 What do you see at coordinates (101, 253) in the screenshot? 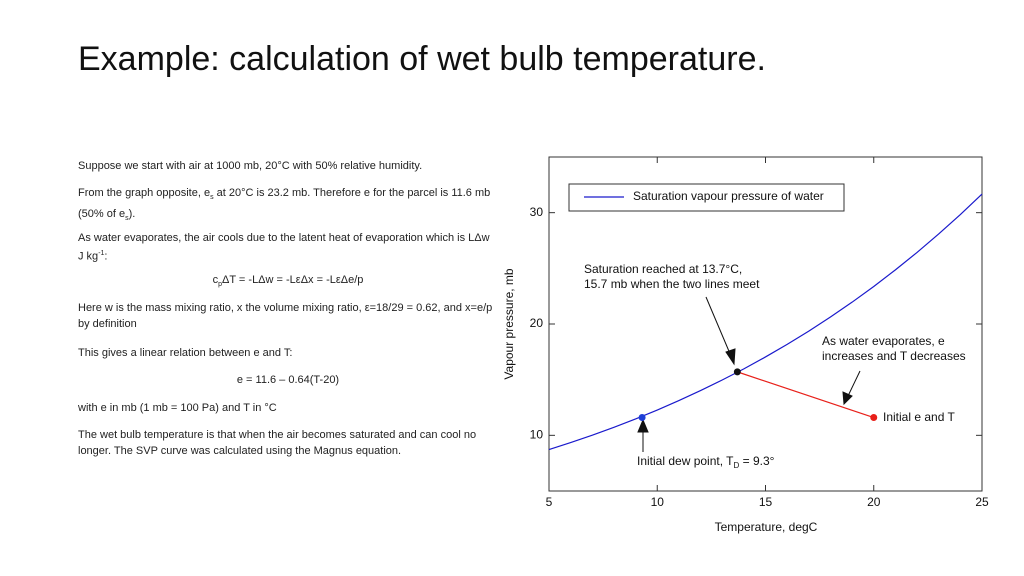
I see `superscript: -1` at bounding box center [101, 253].